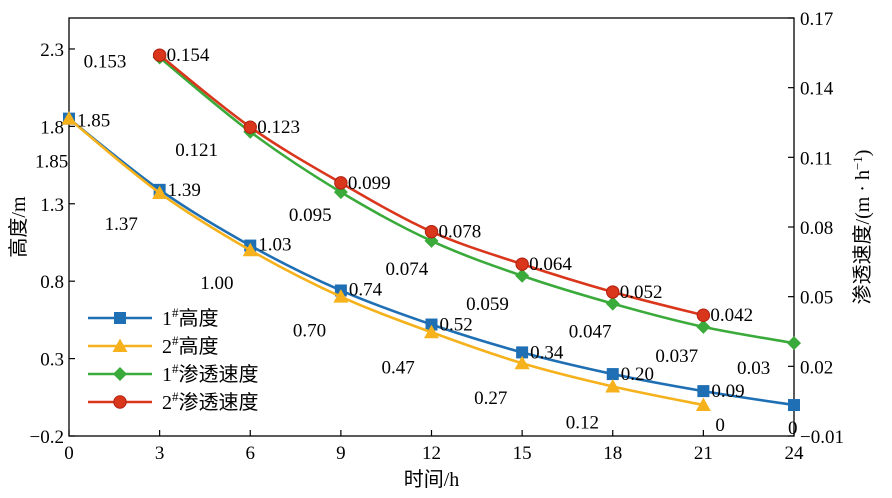 This screenshot has height=498, width=892. I want to click on data-label: 0.74, so click(366, 289).